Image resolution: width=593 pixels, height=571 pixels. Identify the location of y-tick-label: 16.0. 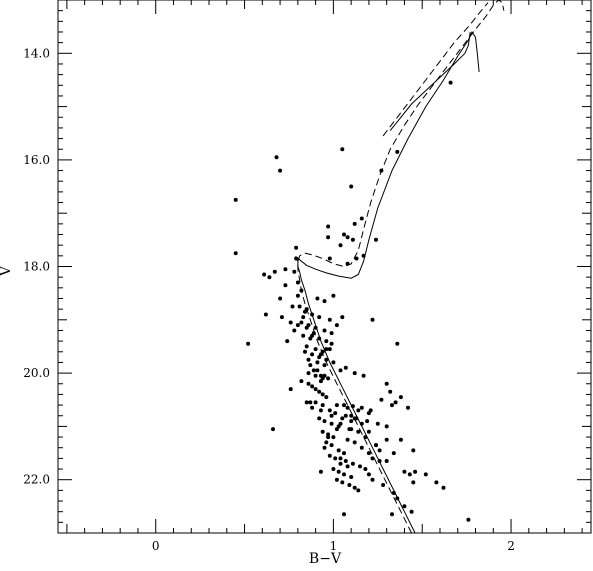
(36, 160).